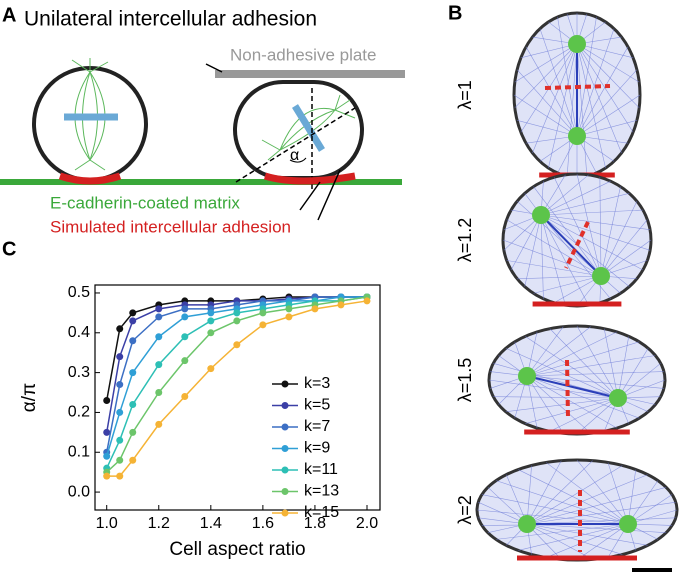  I want to click on x-tick-label: 1.6, so click(263, 523).